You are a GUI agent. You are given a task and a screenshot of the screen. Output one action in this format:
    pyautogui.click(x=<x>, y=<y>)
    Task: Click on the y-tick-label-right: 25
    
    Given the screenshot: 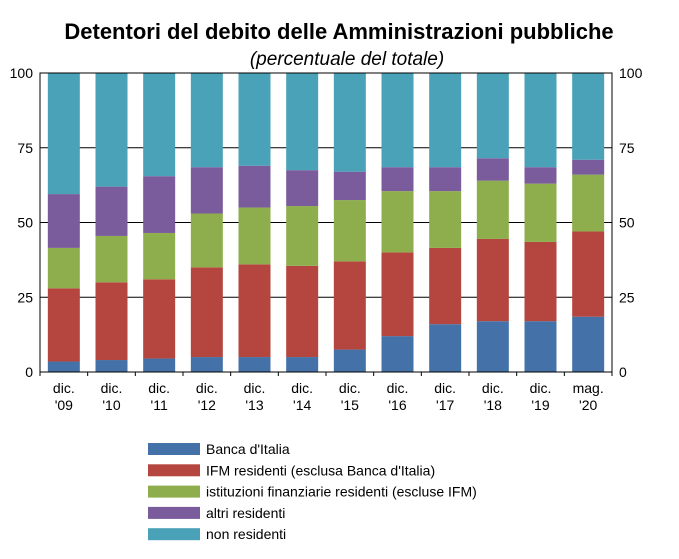 What is the action you would take?
    pyautogui.click(x=627, y=297)
    